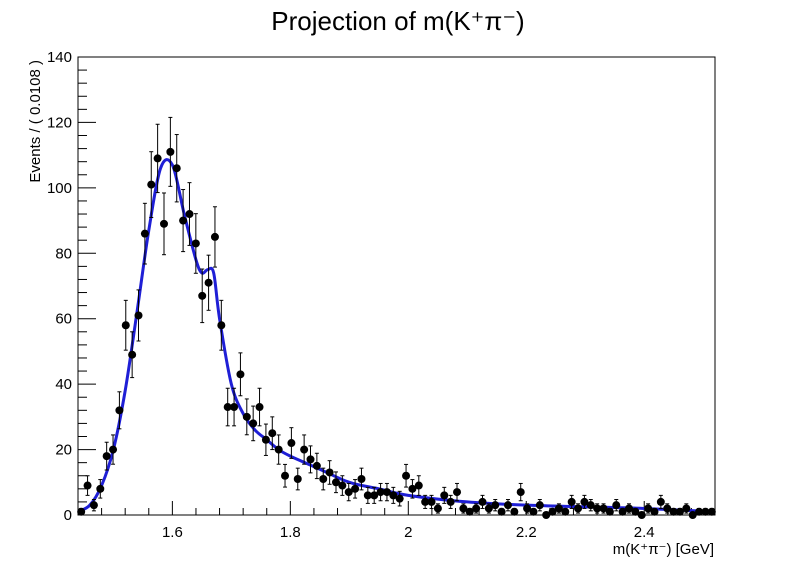  What do you see at coordinates (35, 121) in the screenshot?
I see `y-axis-label: Events / ( 0.0108 )` at bounding box center [35, 121].